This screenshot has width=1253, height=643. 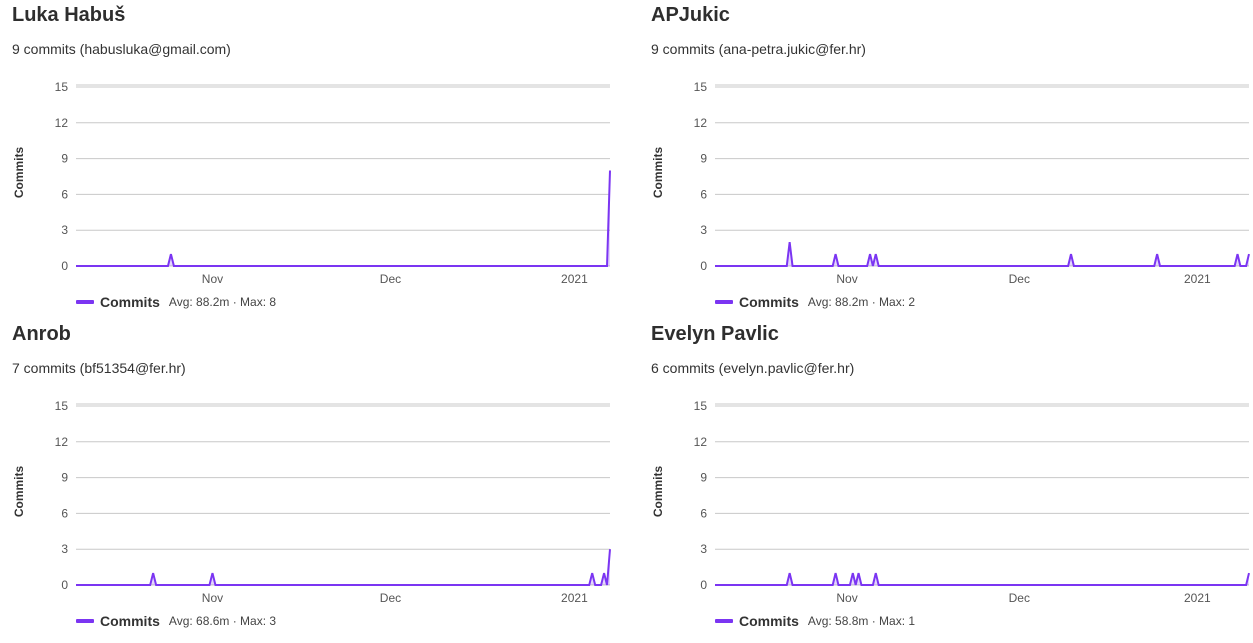 What do you see at coordinates (41, 334) in the screenshot?
I see `contributor-name: Anrob` at bounding box center [41, 334].